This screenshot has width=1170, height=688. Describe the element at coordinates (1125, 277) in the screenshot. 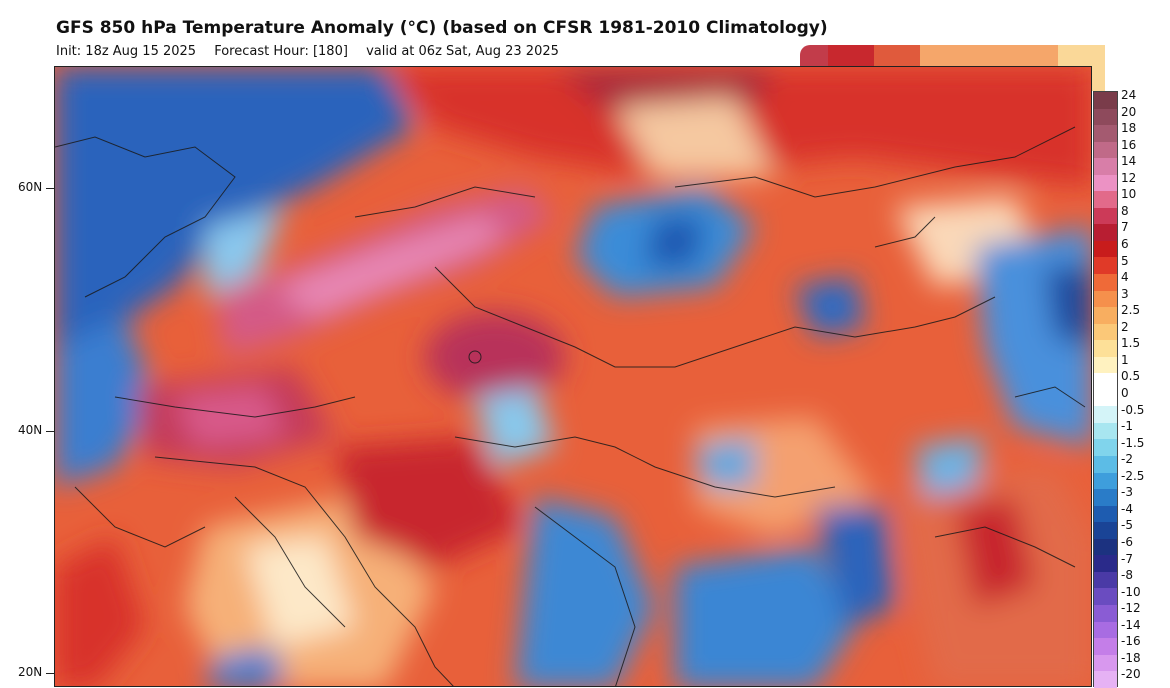

I see `colorbar-label: 4` at that location.